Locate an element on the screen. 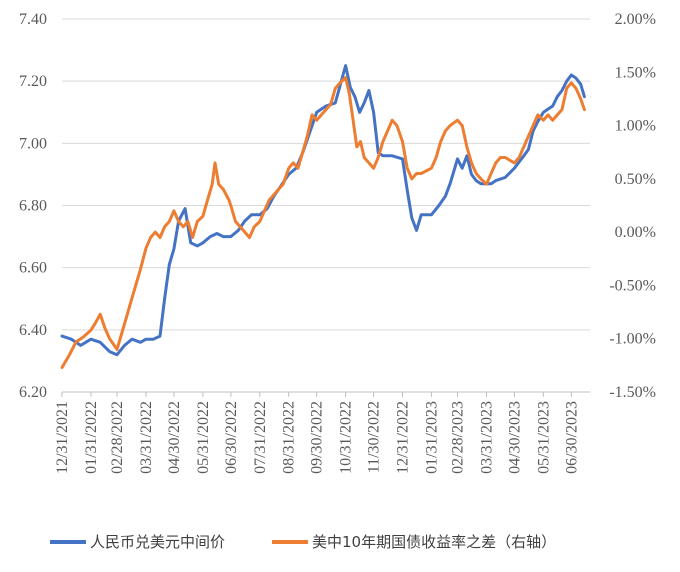 This screenshot has width=680, height=572. x-tick-label: 07/31/2022 is located at coordinates (260, 437).